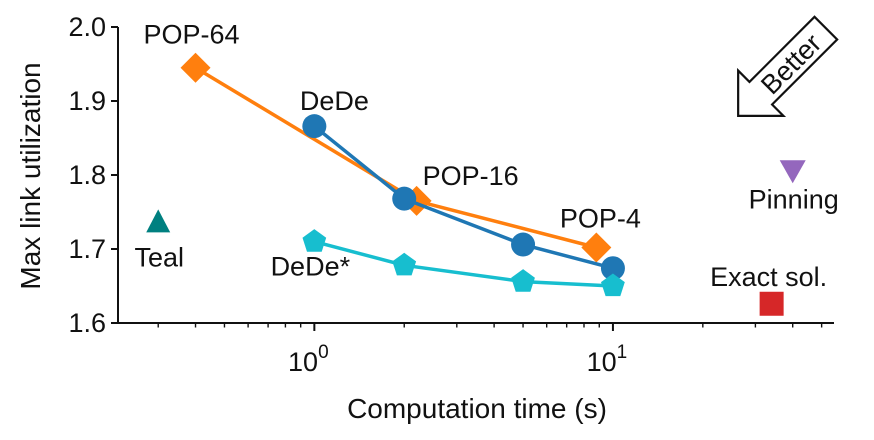  What do you see at coordinates (87, 175) in the screenshot?
I see `y-tick-label: 1.8` at bounding box center [87, 175].